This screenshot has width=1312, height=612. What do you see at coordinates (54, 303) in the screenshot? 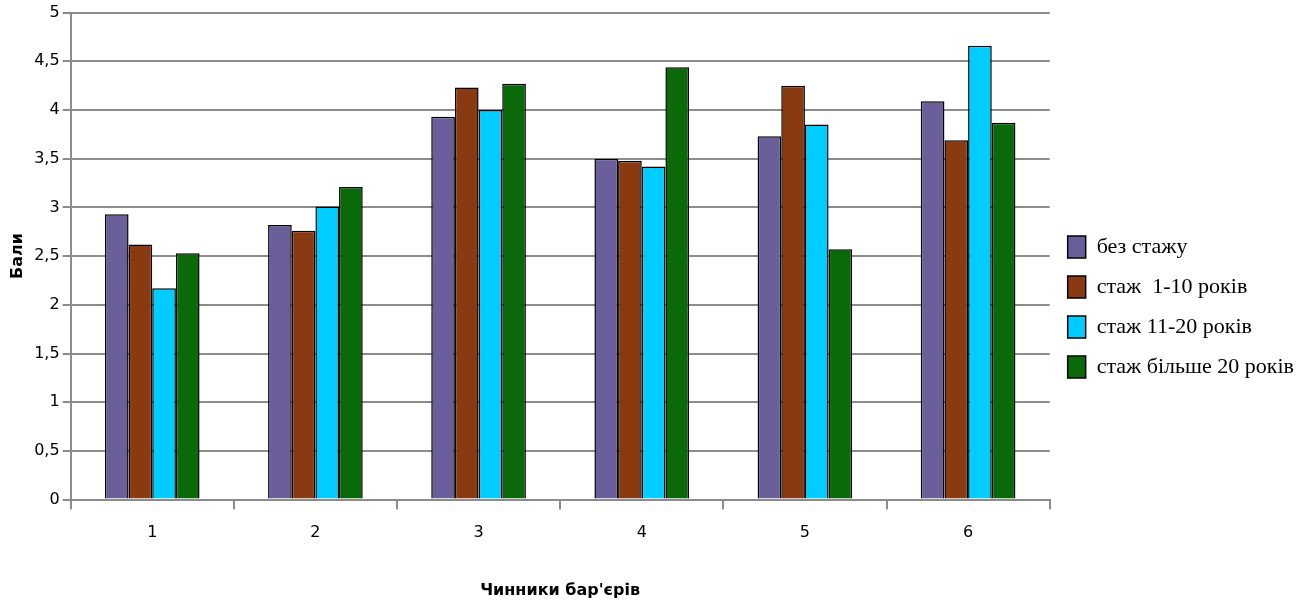
I see `y-tick-label: 2` at bounding box center [54, 303].